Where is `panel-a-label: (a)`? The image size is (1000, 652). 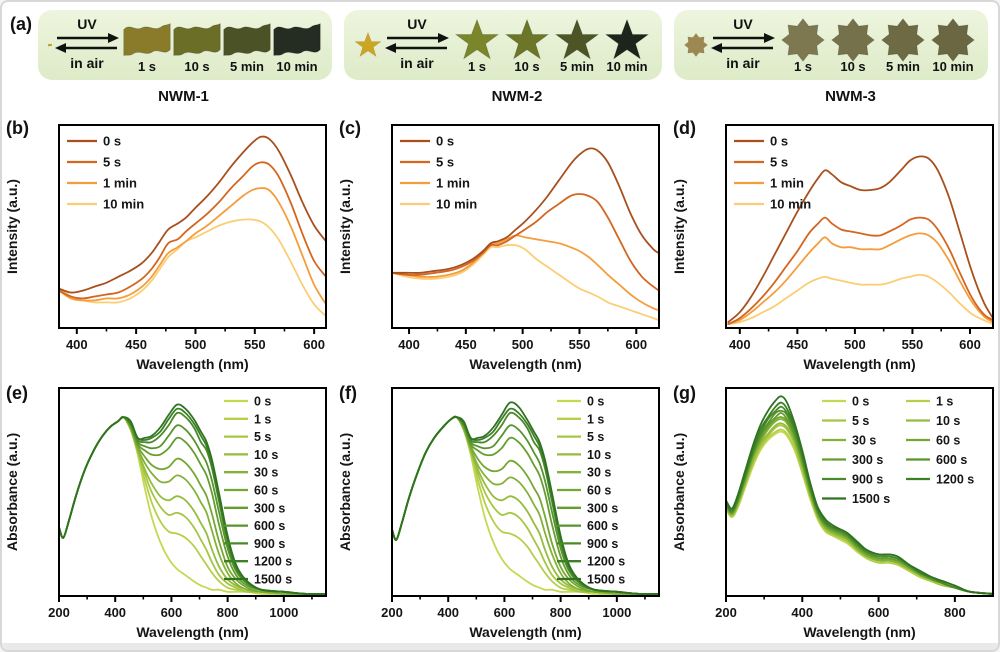 panel-a-label: (a) is located at coordinates (21, 24).